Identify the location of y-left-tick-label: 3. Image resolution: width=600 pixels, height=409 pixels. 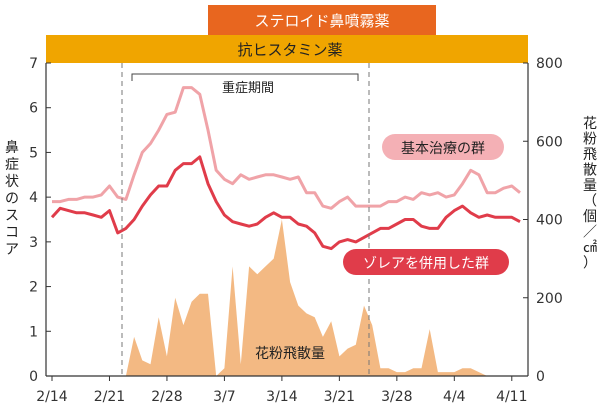
(33, 243).